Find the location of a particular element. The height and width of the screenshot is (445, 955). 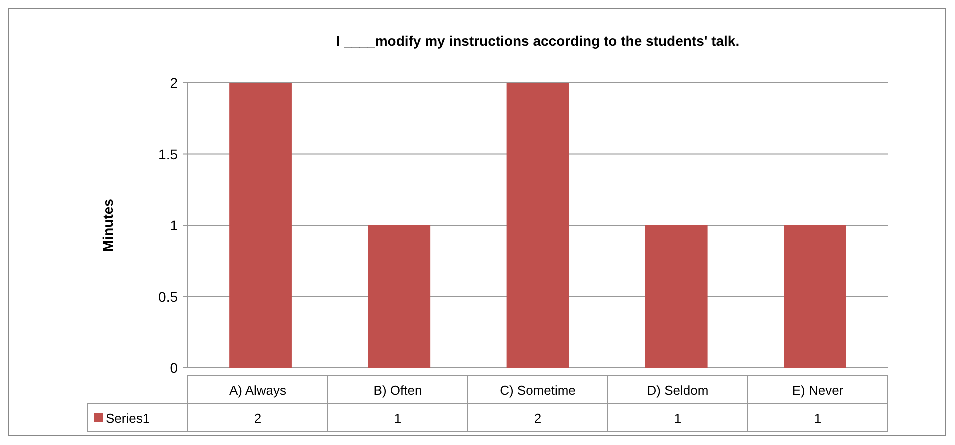

y-tick-label: 2 is located at coordinates (174, 83).